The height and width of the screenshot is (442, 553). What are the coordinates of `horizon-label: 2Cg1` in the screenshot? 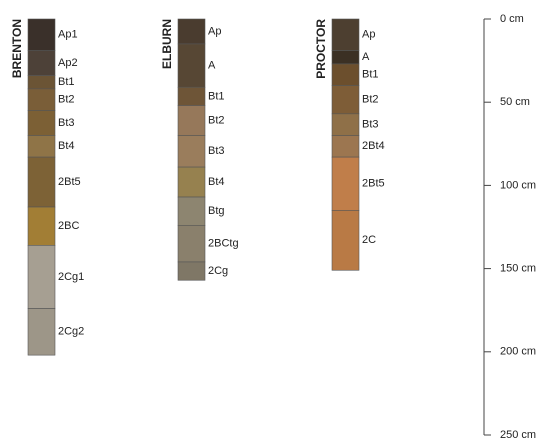 It's located at (71, 277).